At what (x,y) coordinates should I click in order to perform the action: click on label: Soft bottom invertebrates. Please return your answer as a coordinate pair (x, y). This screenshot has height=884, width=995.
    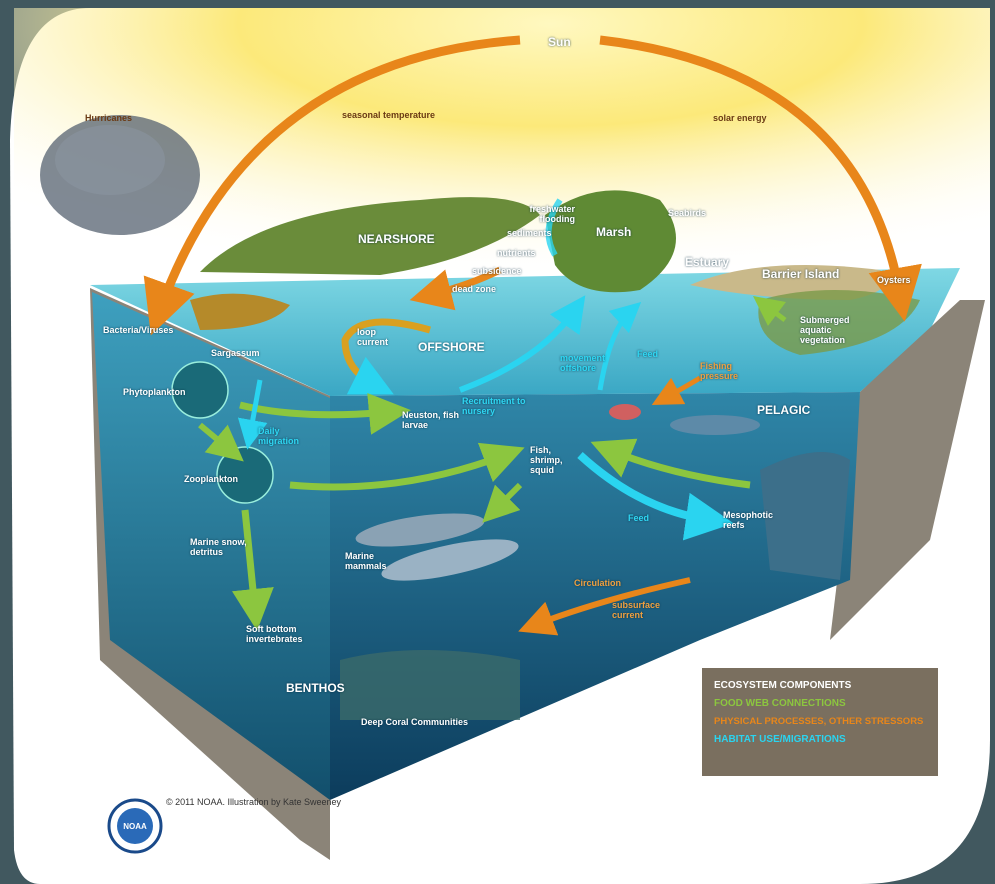
    Looking at the image, I should click on (274, 634).